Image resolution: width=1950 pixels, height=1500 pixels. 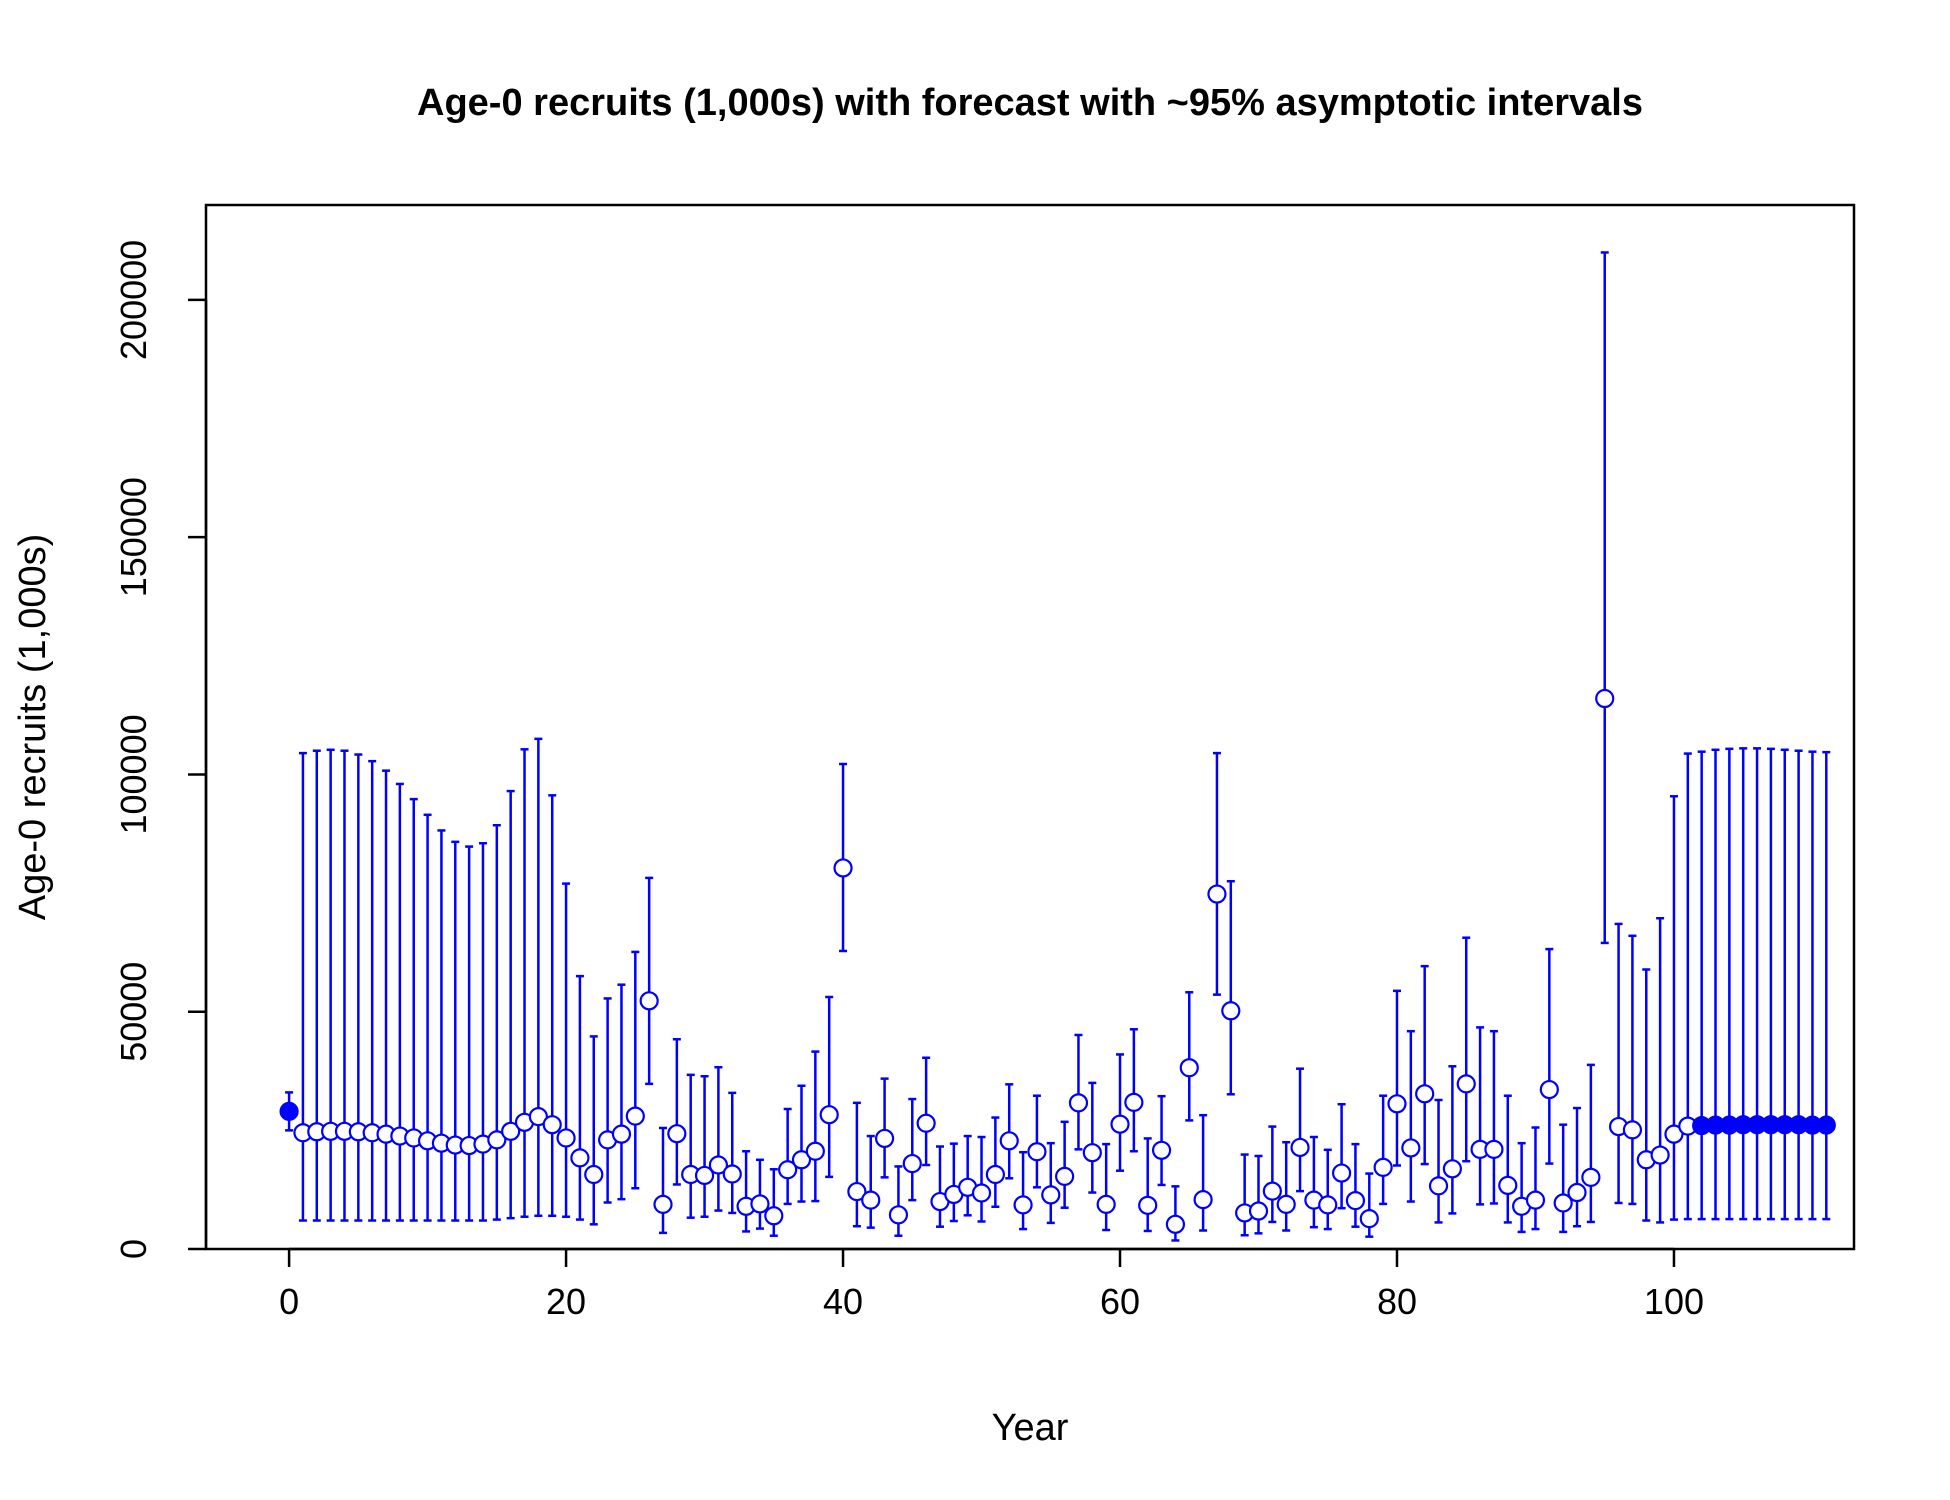 What do you see at coordinates (991, 1284) in the screenshot?
I see `x-axis: 0 20 40 60 80 100` at bounding box center [991, 1284].